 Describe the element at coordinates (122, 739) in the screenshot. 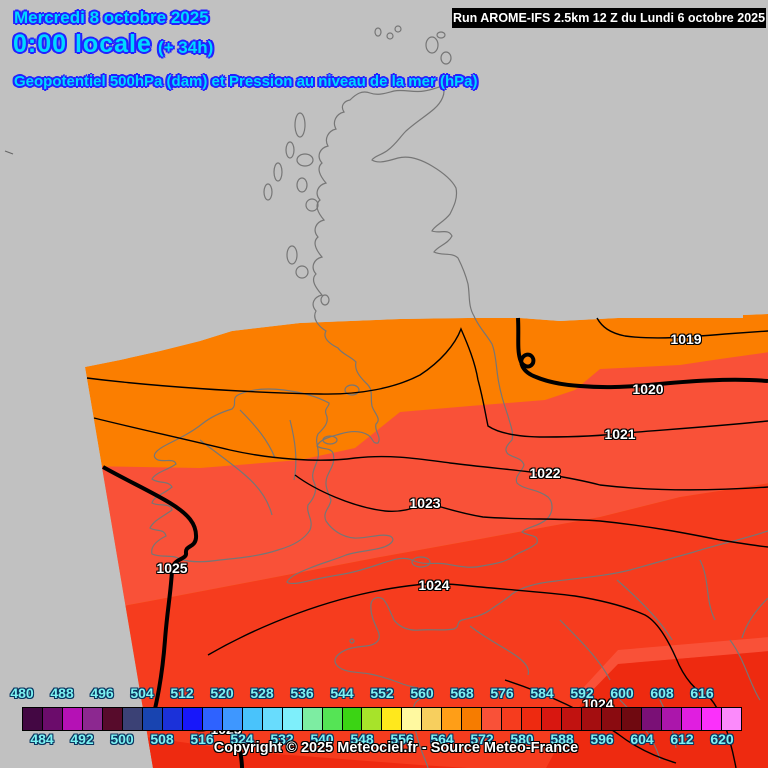

I see `legend-label-500: 500` at that location.